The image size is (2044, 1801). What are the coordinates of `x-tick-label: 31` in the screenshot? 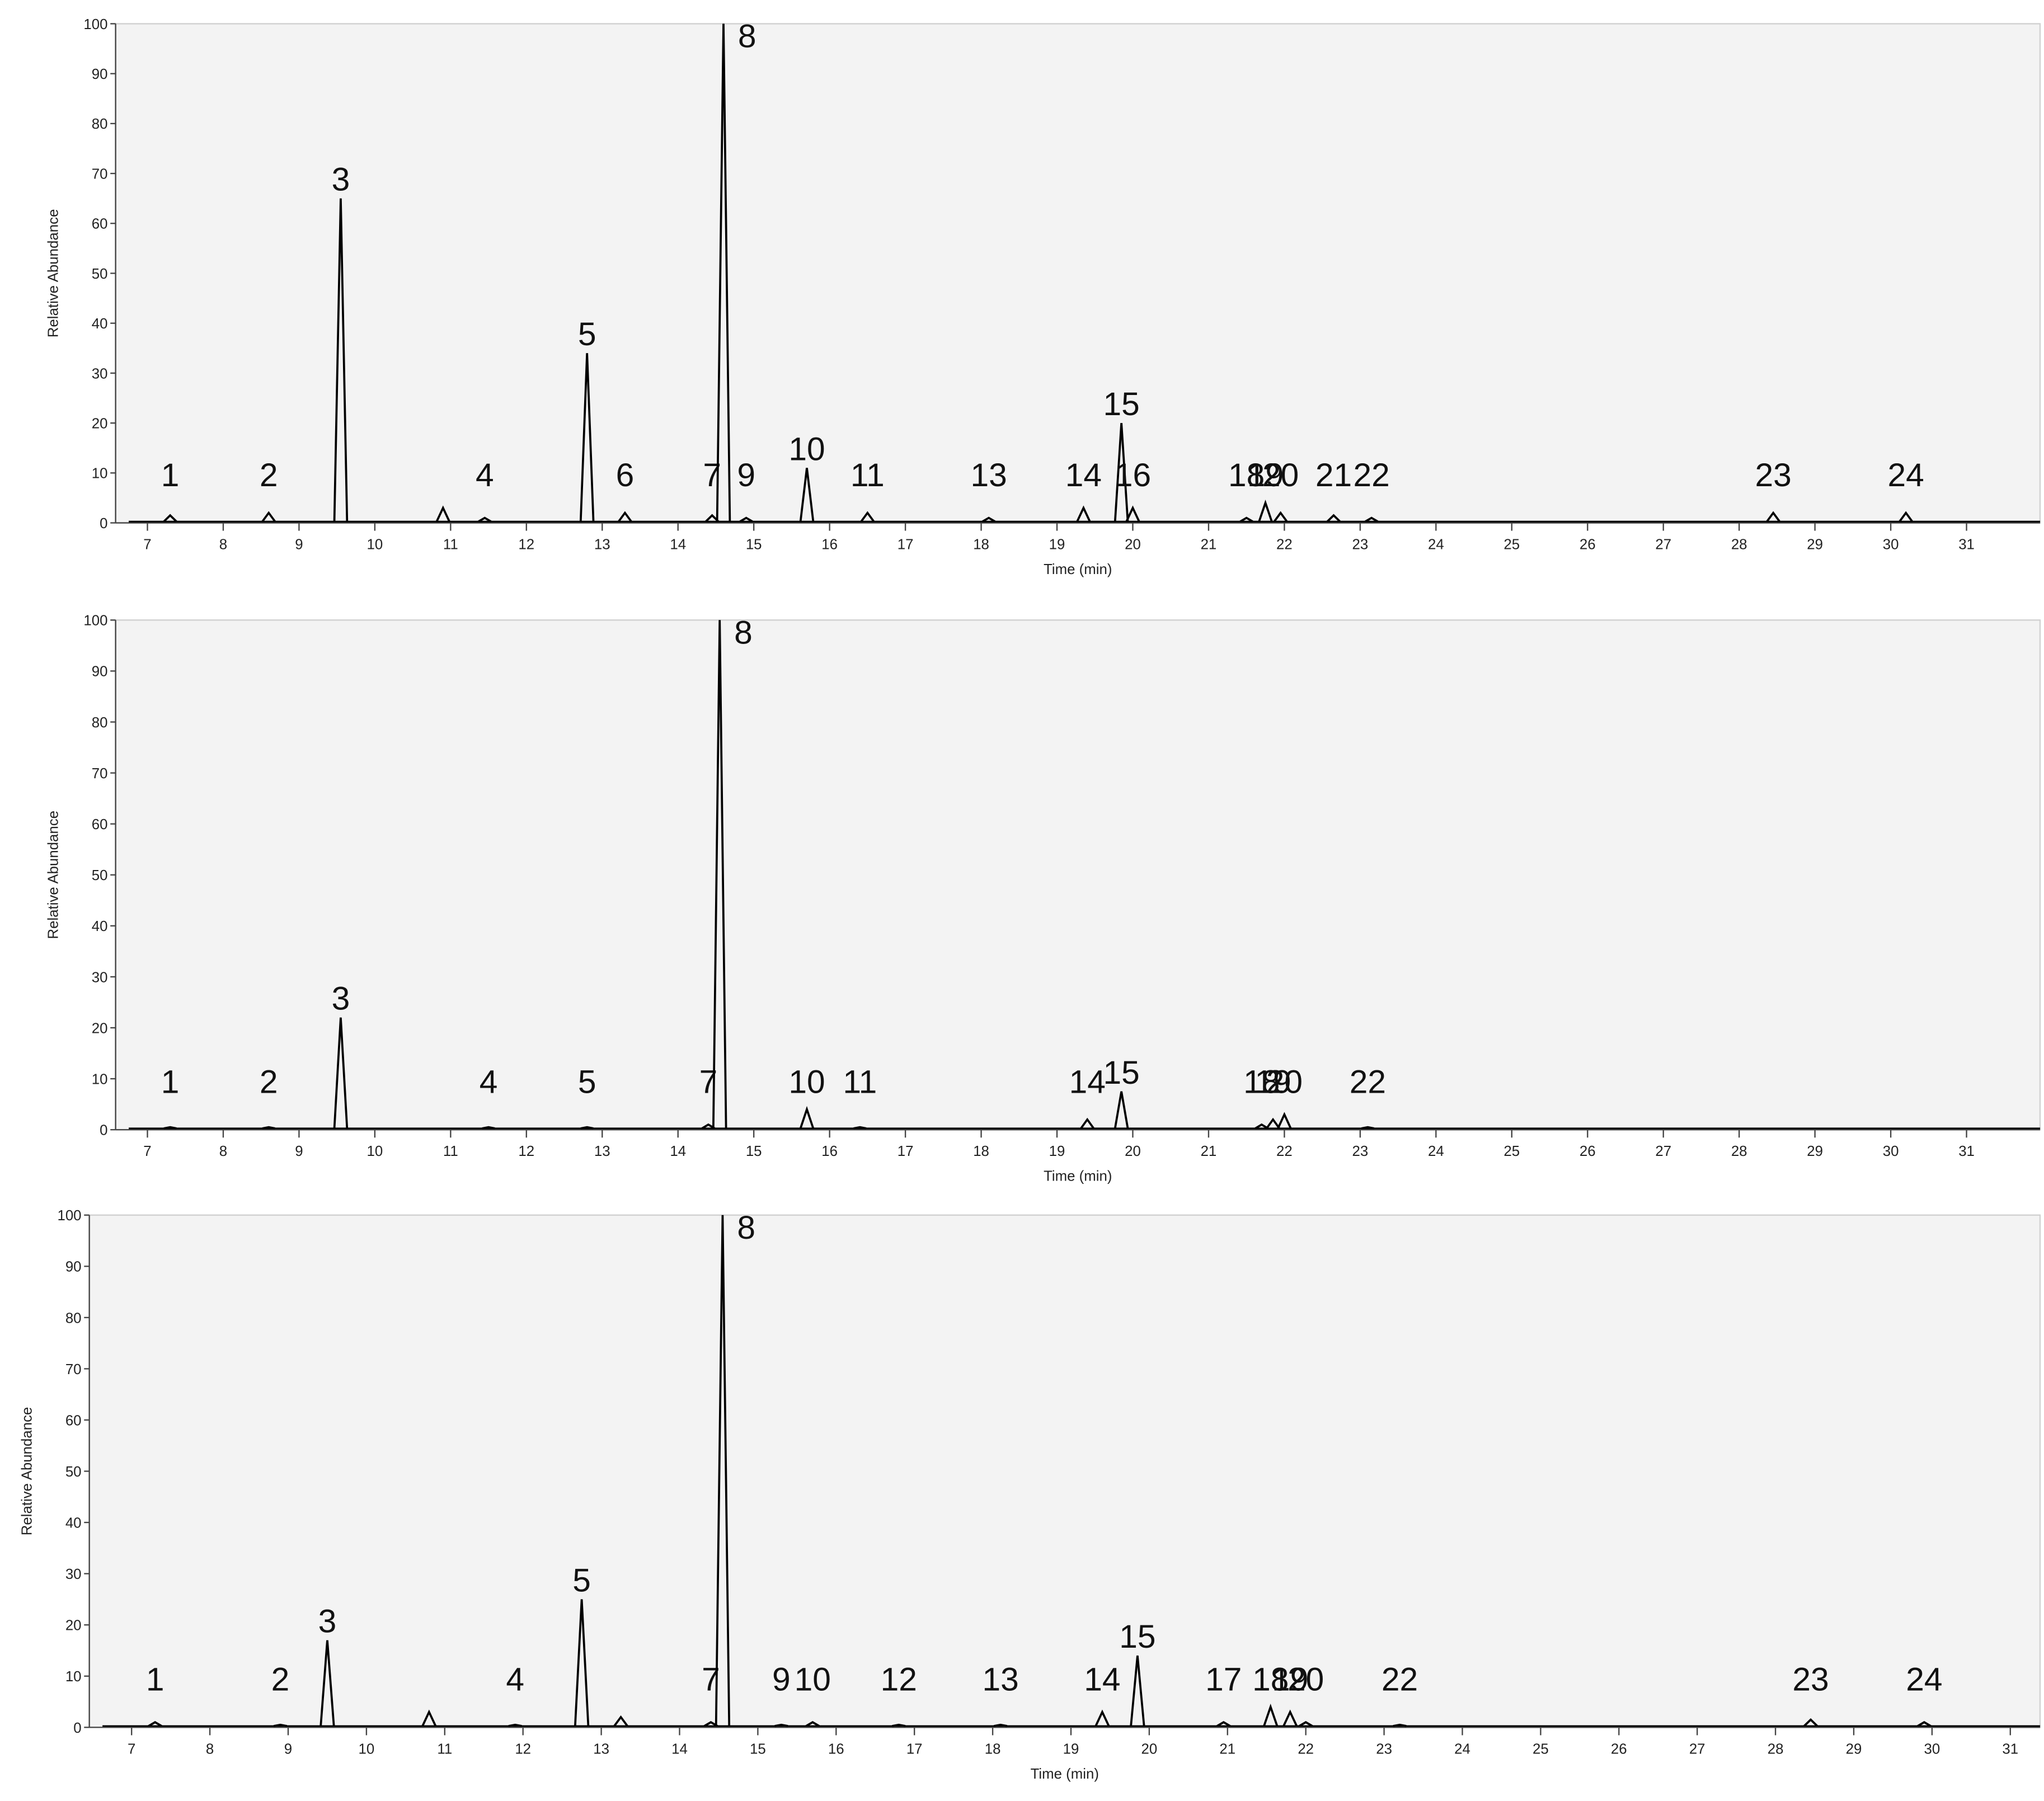 It's located at (1967, 1152).